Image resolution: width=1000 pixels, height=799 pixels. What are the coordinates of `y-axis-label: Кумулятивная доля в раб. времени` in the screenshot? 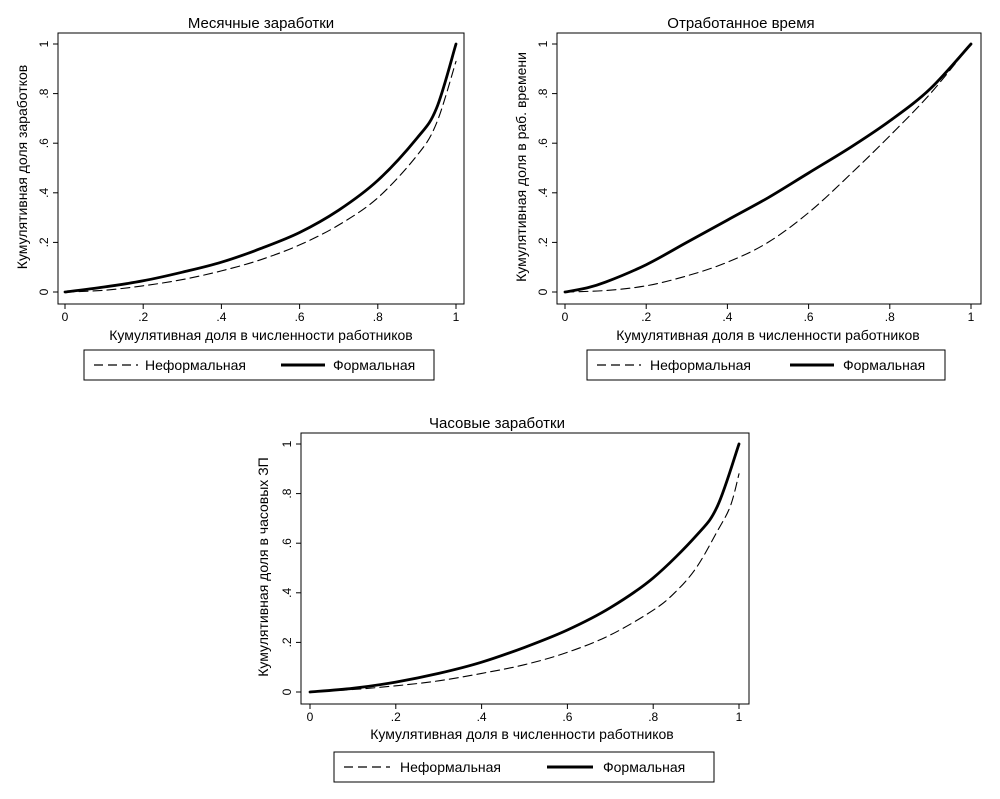 It's located at (521, 167).